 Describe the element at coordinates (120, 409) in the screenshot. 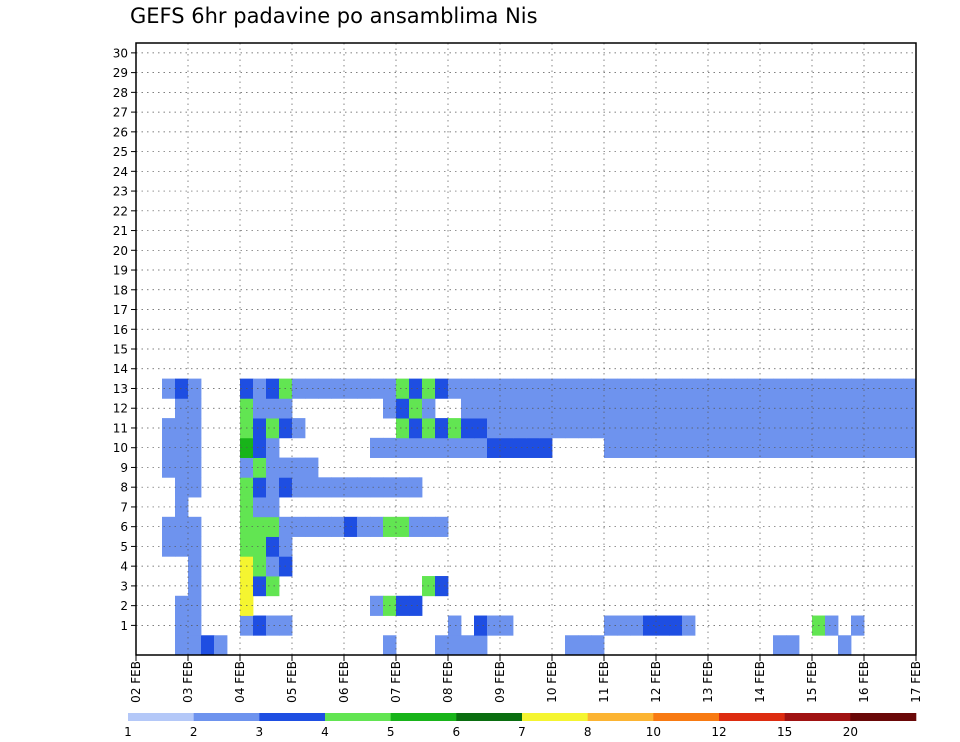

I see `y-tick-label: 12` at that location.